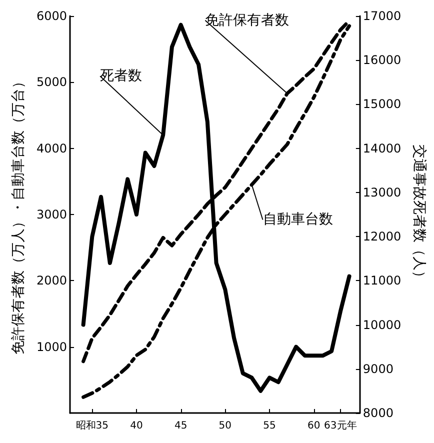  I want to click on text: 免許保有者数, so click(247, 20).